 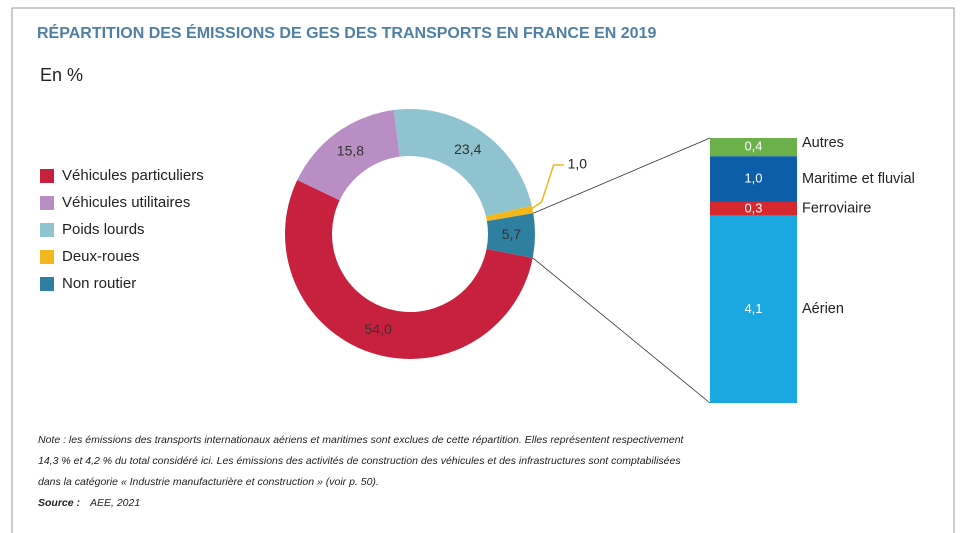 I want to click on segment-label: Ferroviaire, so click(x=836, y=209).